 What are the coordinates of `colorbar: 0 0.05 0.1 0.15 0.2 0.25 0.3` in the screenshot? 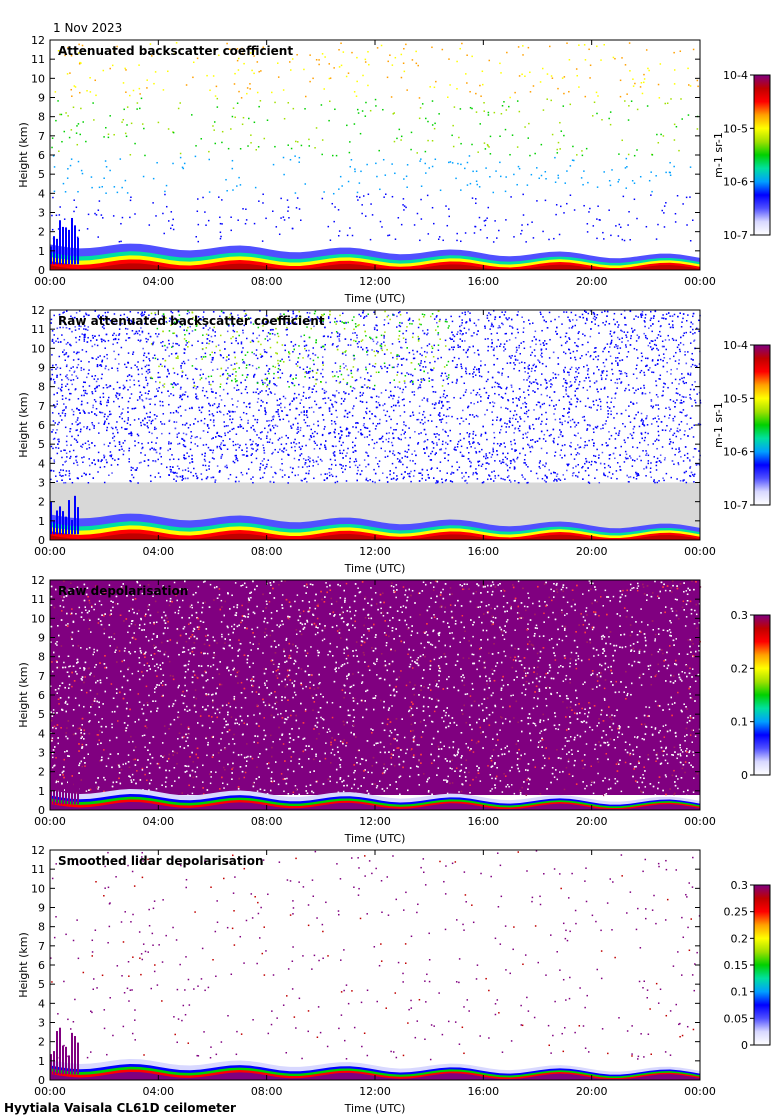 It's located at (747, 965).